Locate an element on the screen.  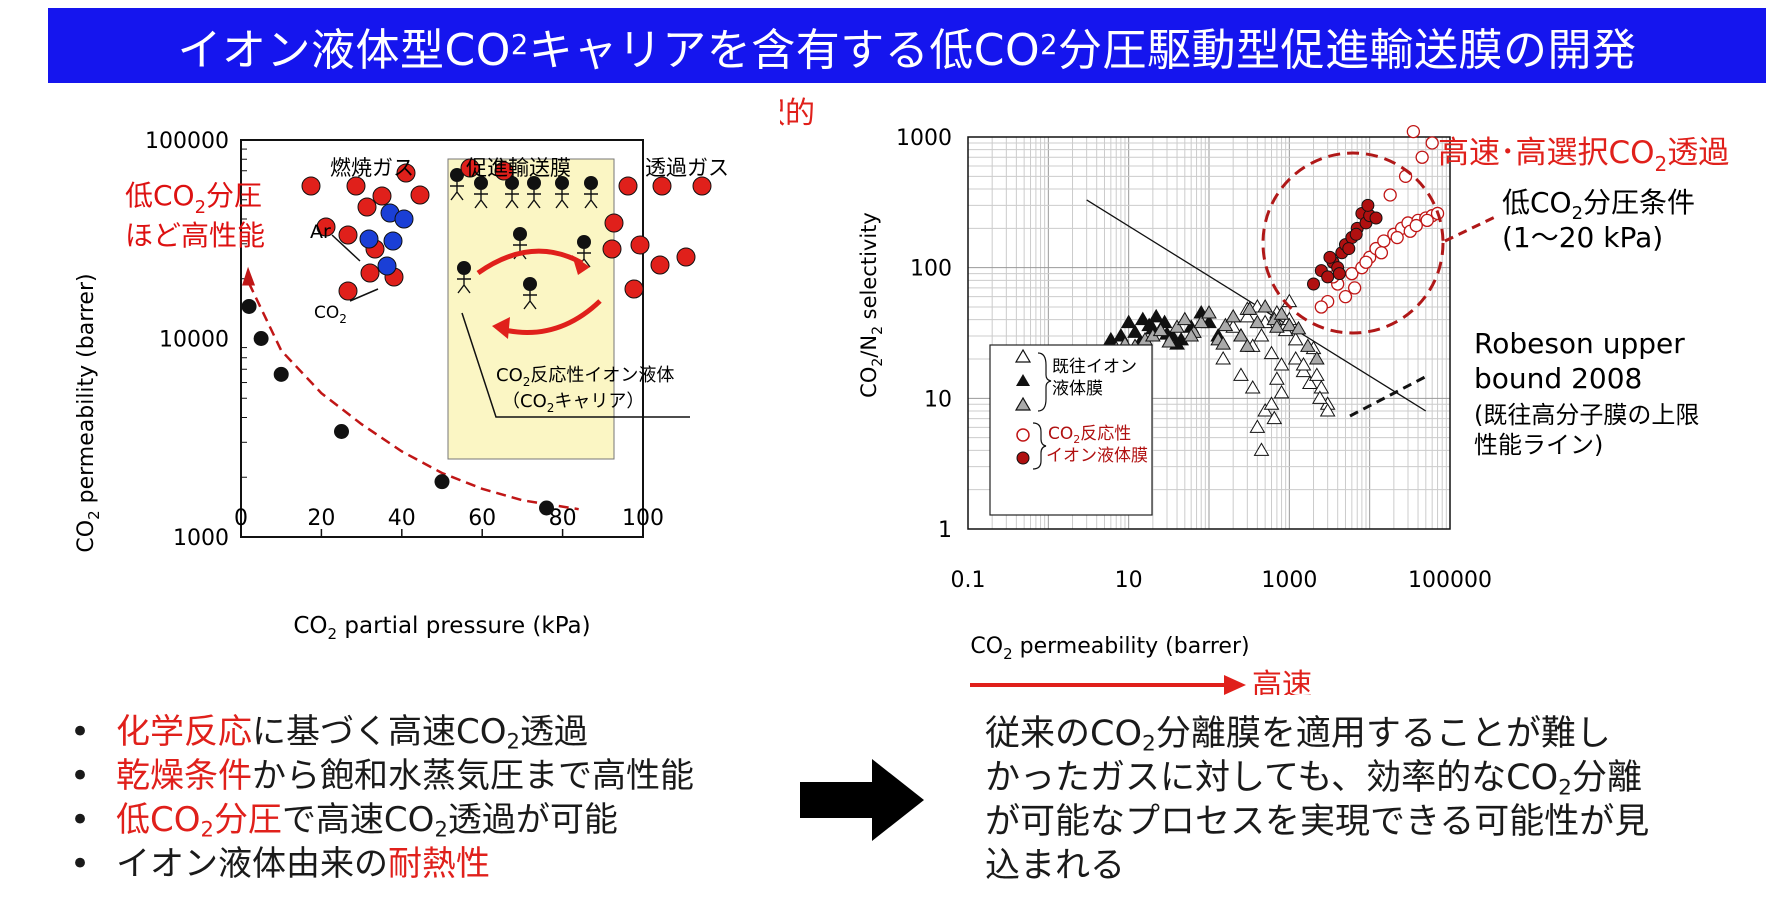
carrier-label-line2: （CO2キャリア） is located at coordinates (573, 403).